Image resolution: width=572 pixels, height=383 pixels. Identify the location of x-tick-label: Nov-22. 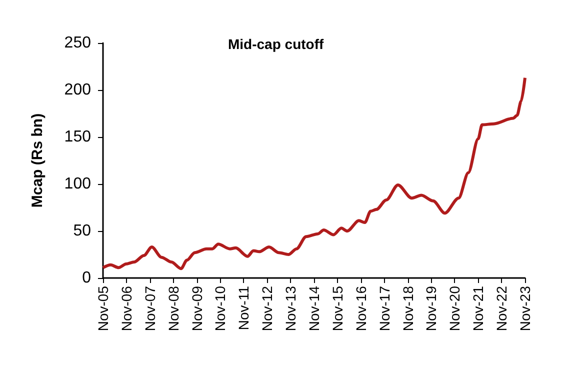
(502, 309).